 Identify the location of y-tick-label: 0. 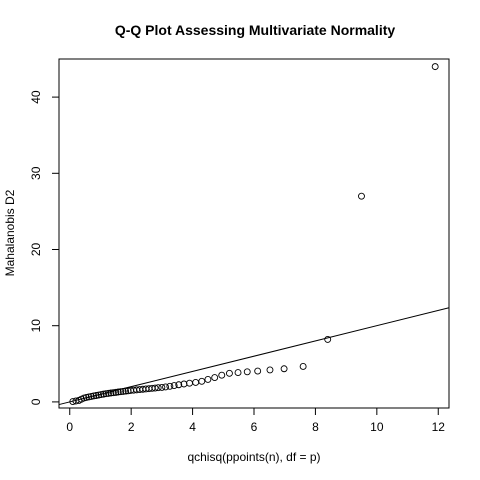
(36, 401).